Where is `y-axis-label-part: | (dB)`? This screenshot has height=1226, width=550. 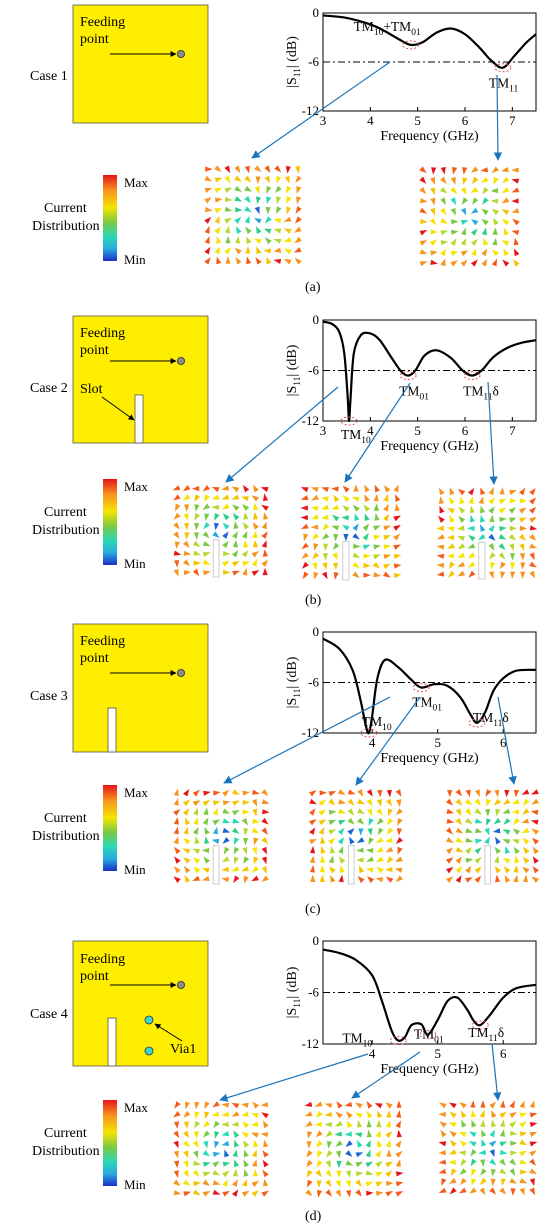 y-axis-label-part: | (dB) is located at coordinates (292, 52).